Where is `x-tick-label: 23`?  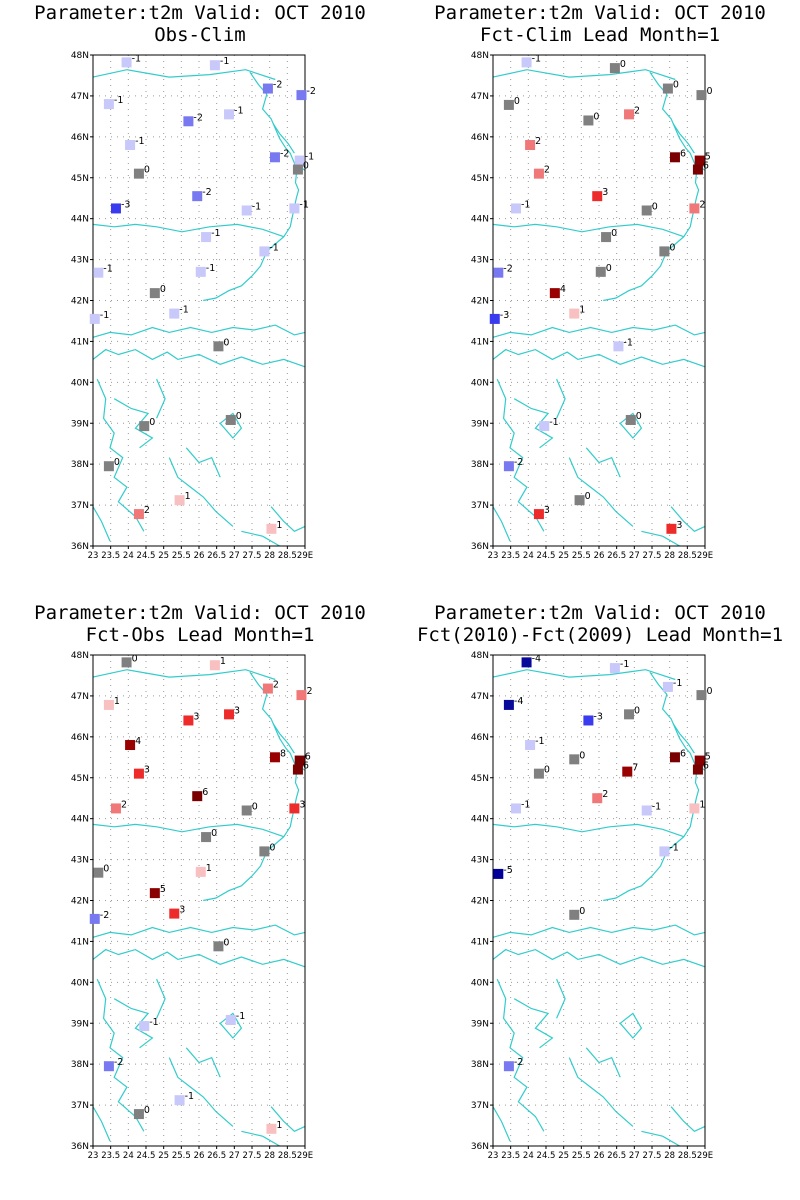 x-tick-label: 23 is located at coordinates (493, 1156).